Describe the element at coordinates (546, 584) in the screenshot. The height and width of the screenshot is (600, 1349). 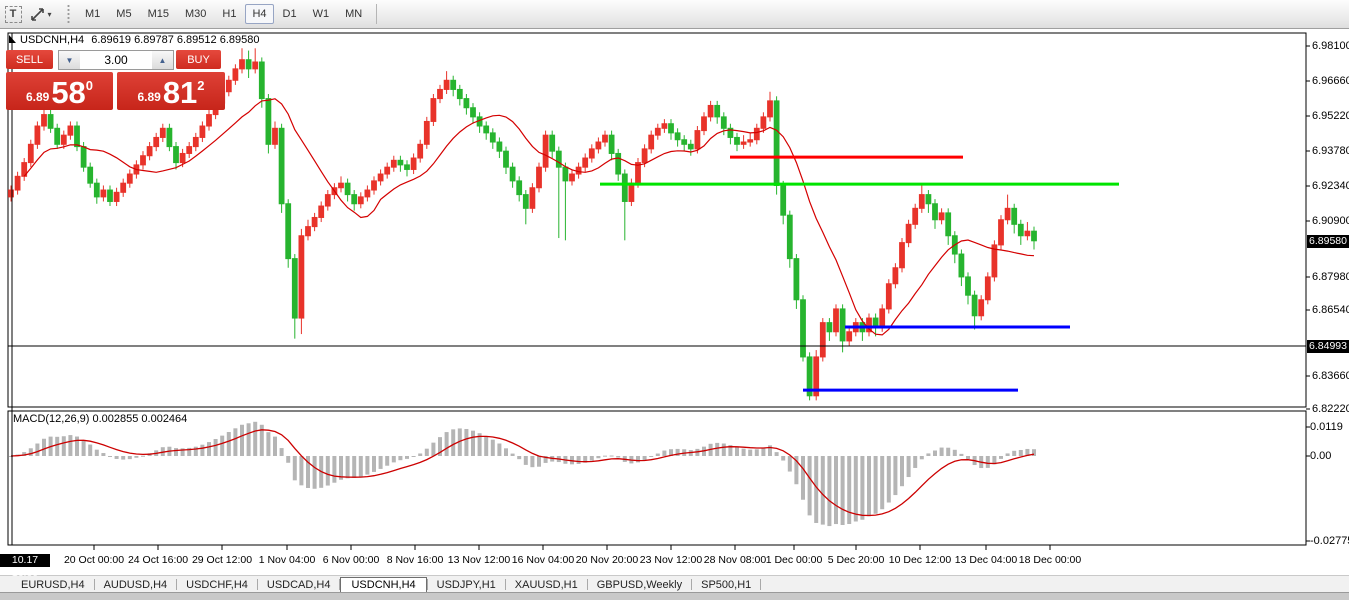
I see `chart-tab-xauusd: XAUUSD,H1` at that location.